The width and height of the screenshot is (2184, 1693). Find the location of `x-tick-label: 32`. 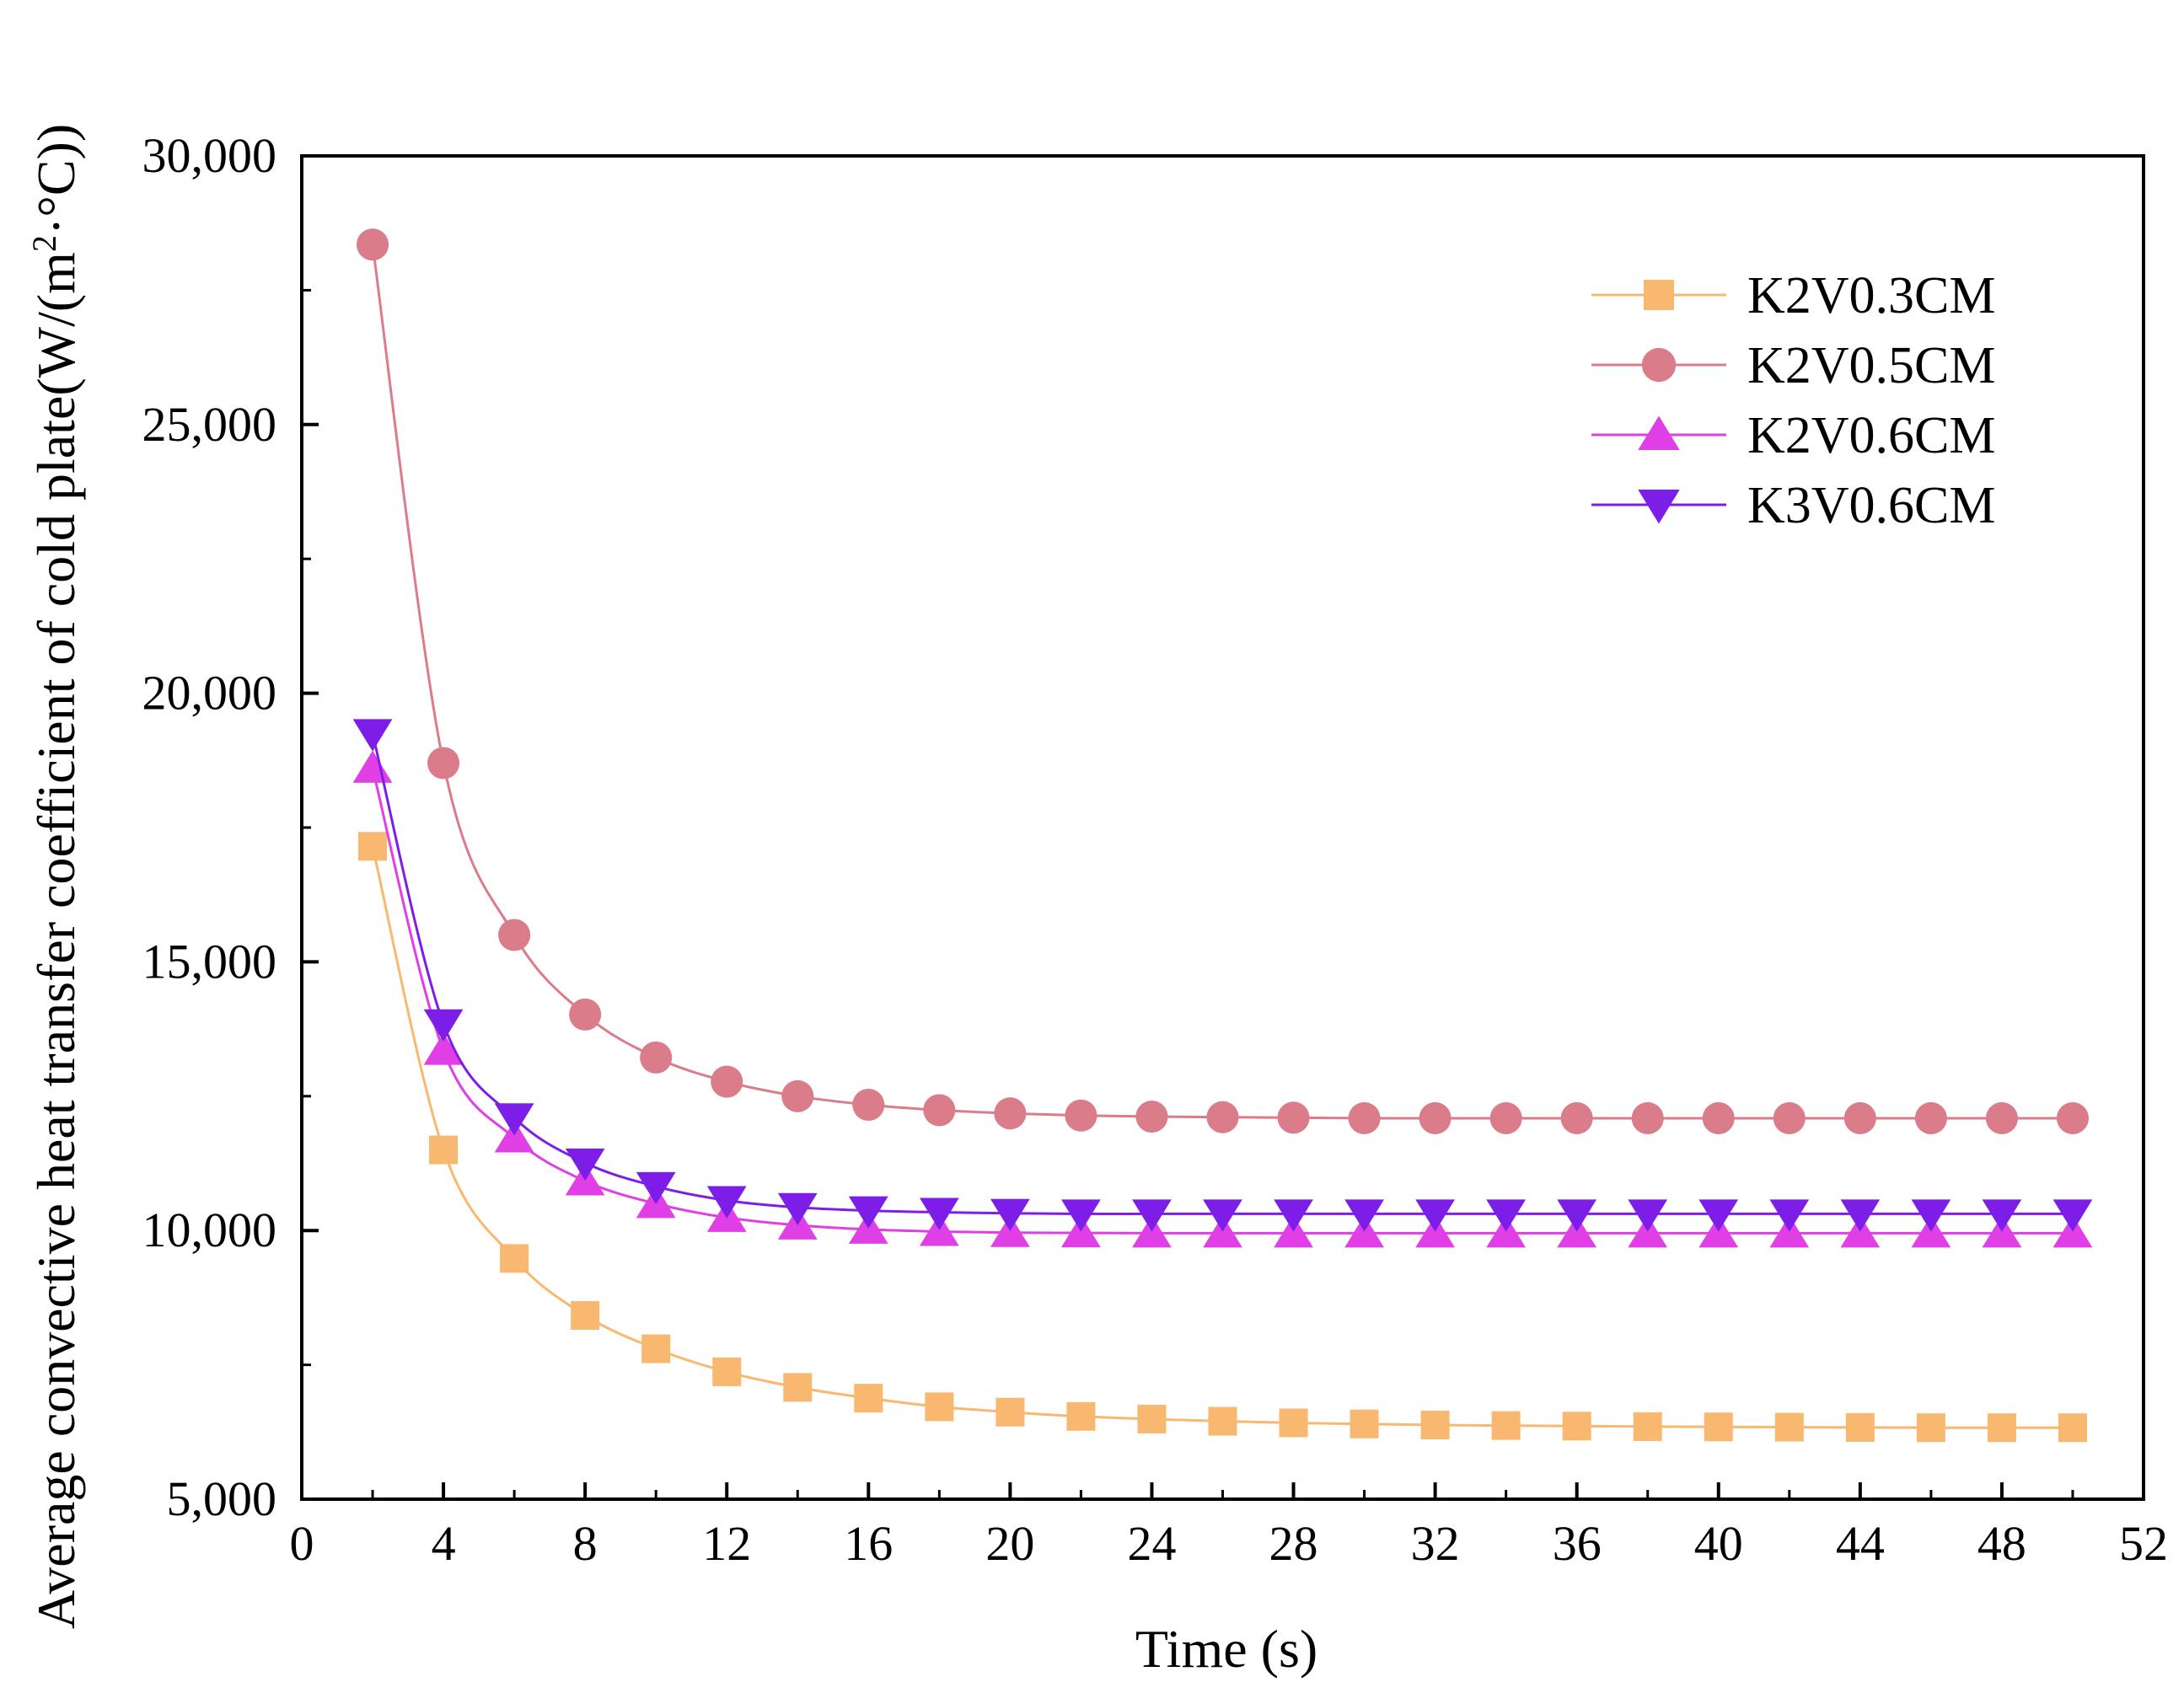

x-tick-label: 32 is located at coordinates (1435, 1544).